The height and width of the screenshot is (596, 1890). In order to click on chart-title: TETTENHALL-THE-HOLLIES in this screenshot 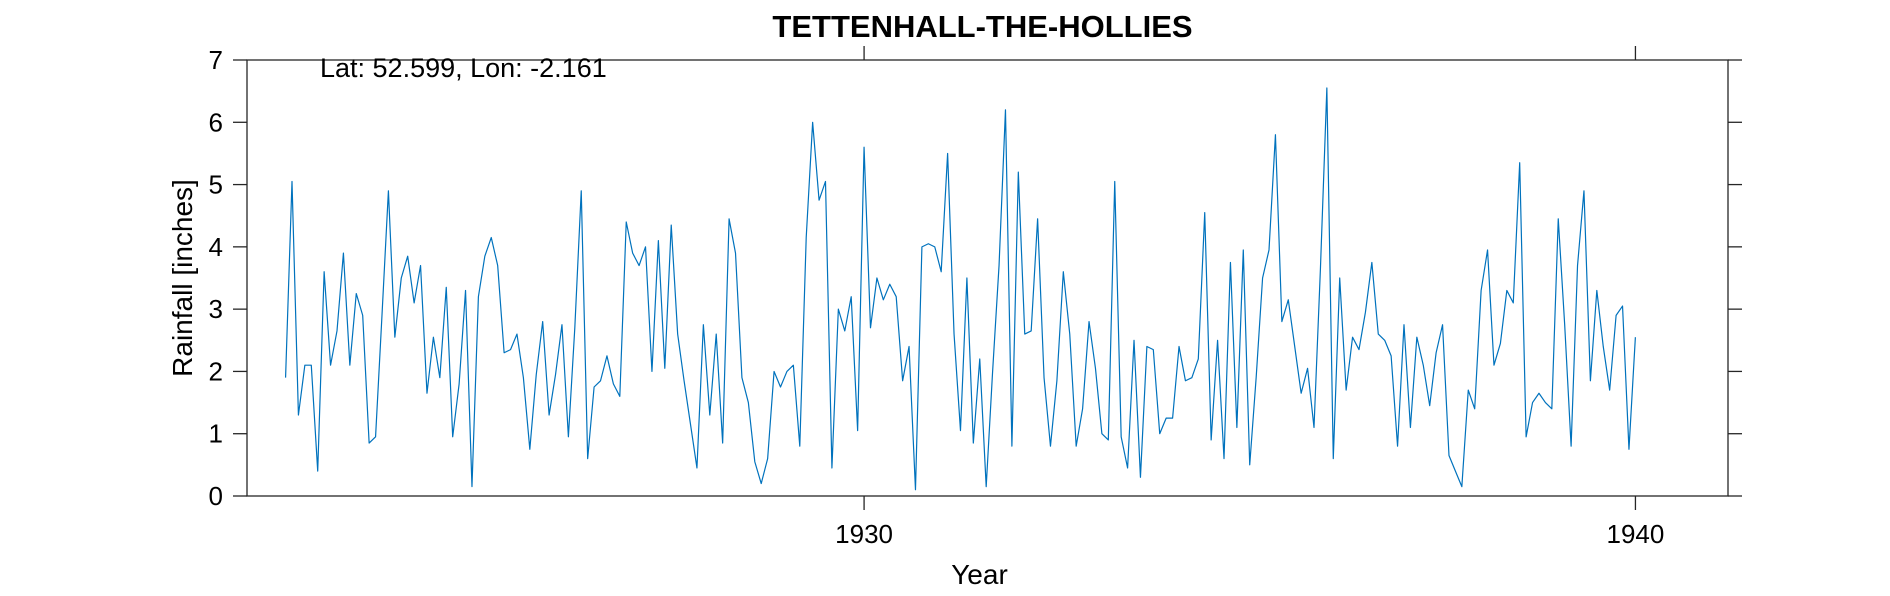, I will do `click(982, 26)`.